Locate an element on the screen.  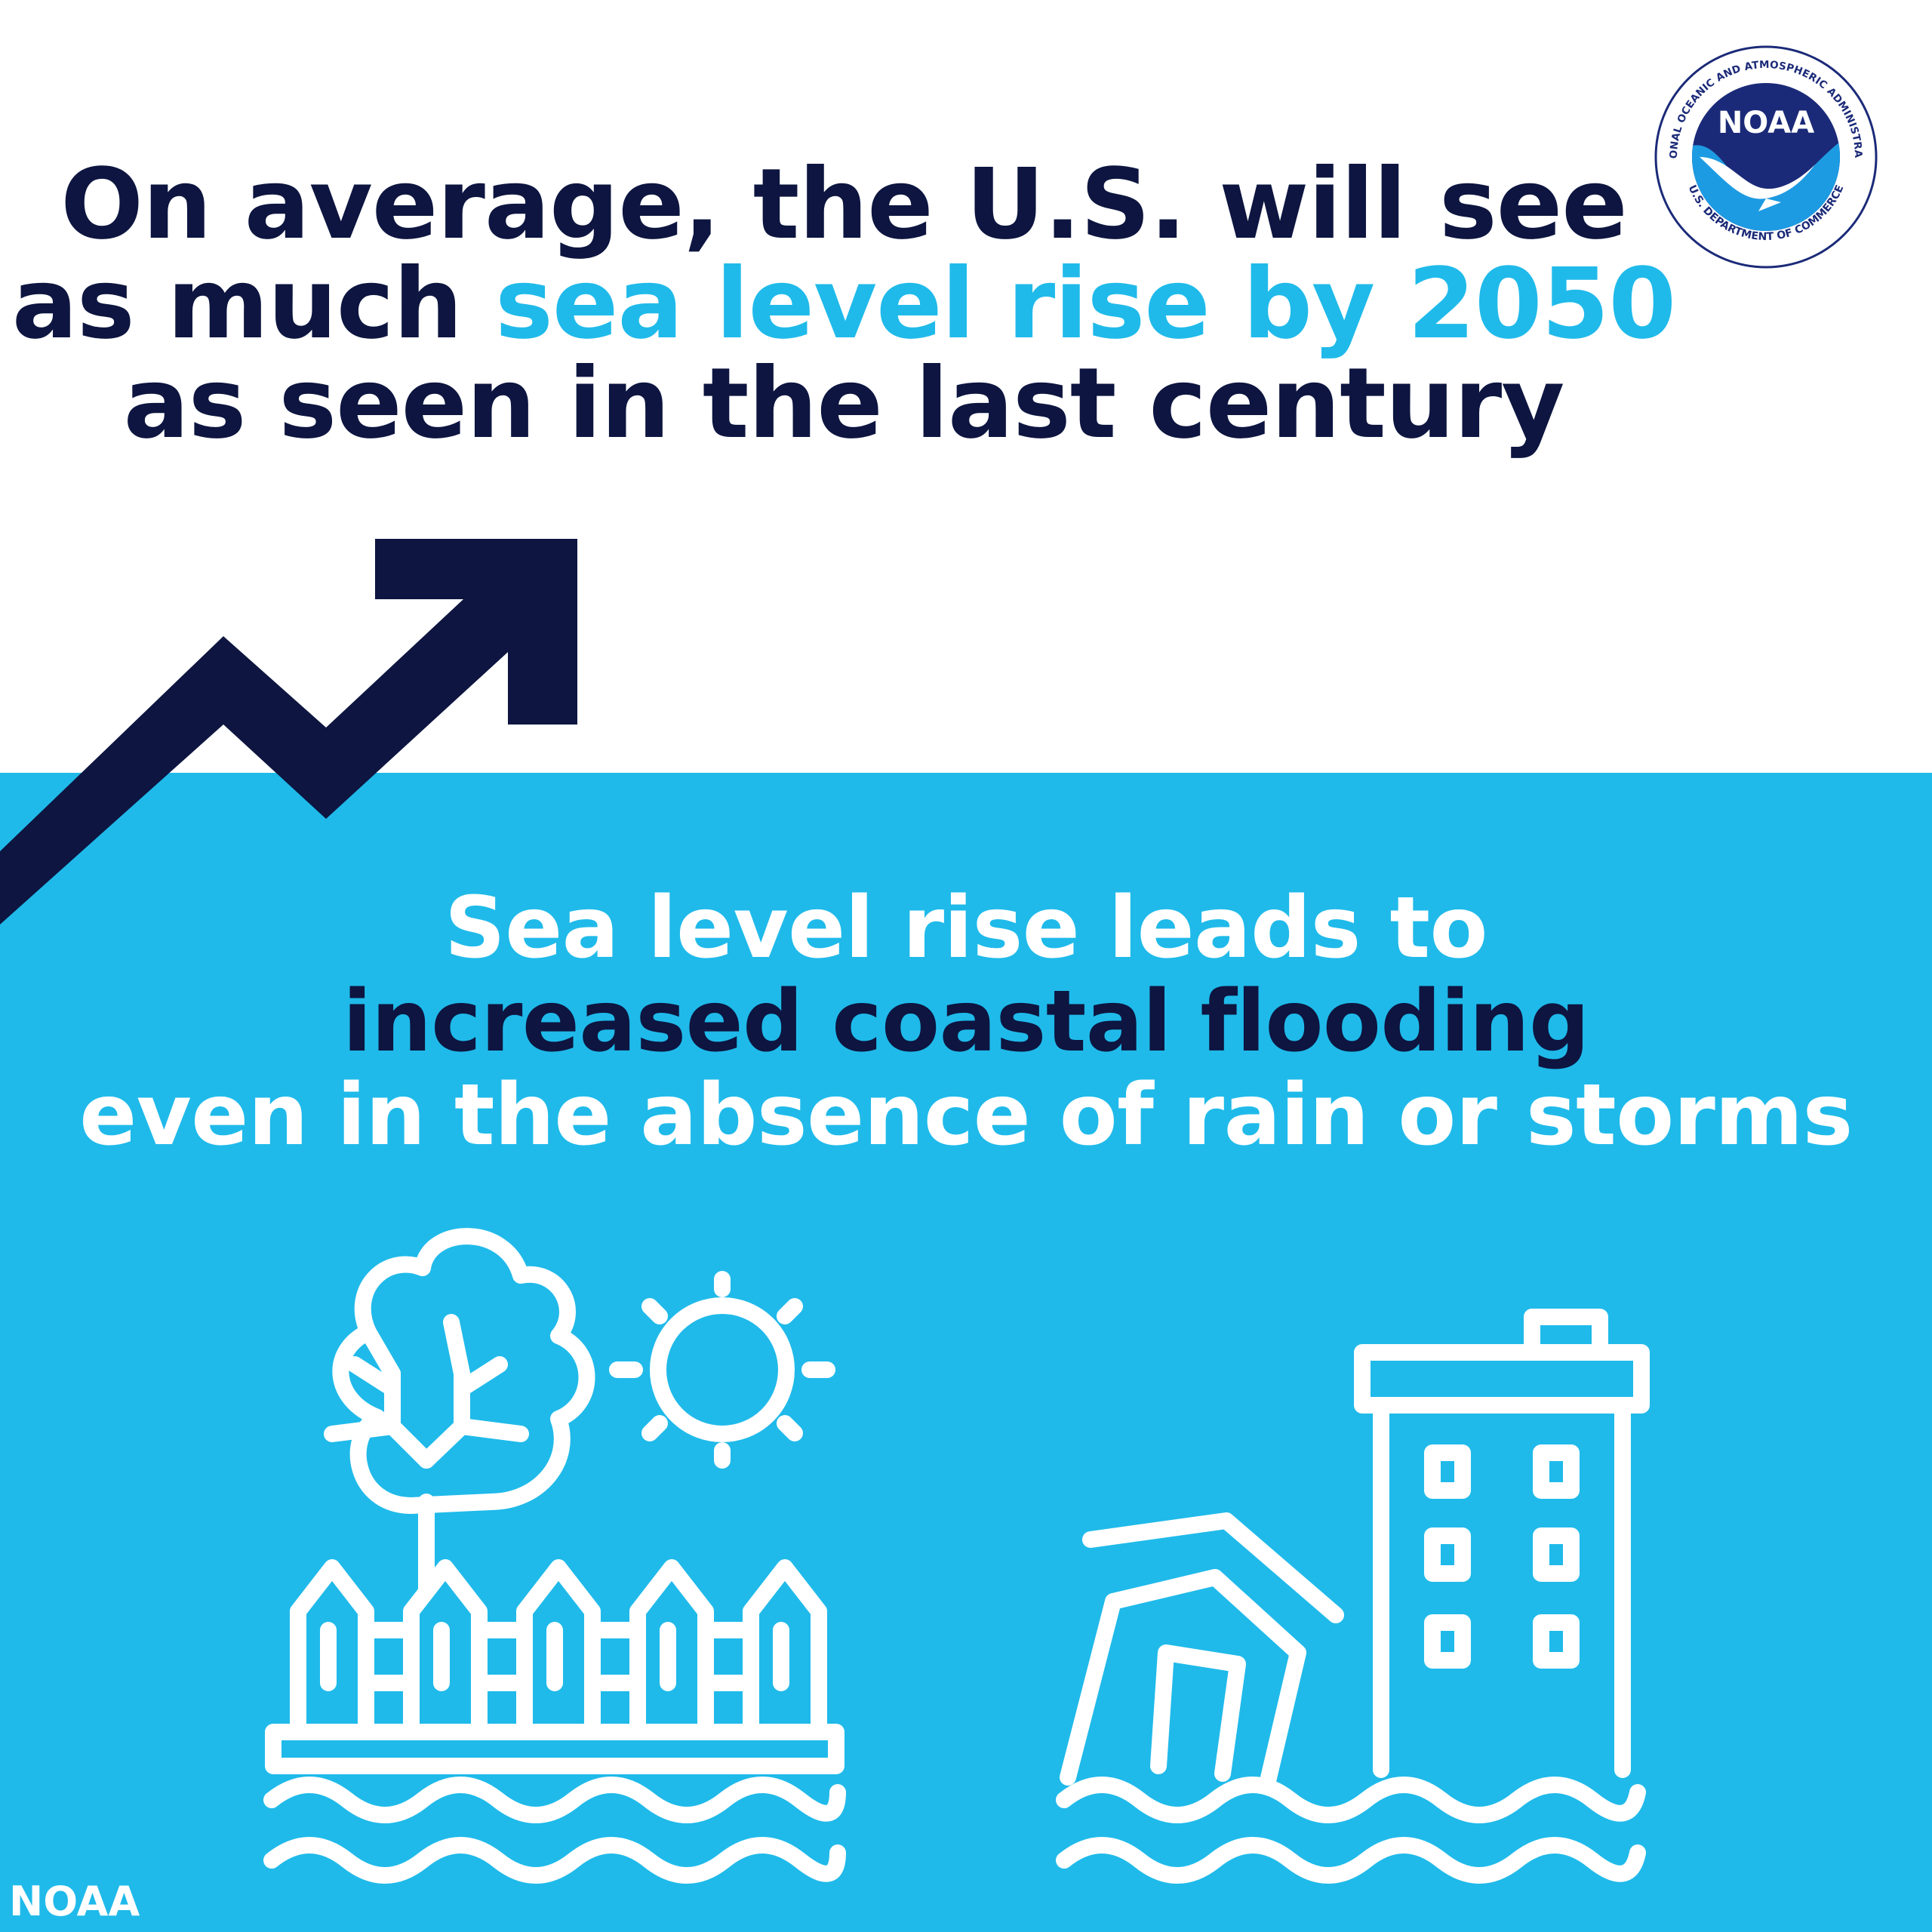
headline-line-2: as much sea level rise by 2050 is located at coordinates (843, 304).